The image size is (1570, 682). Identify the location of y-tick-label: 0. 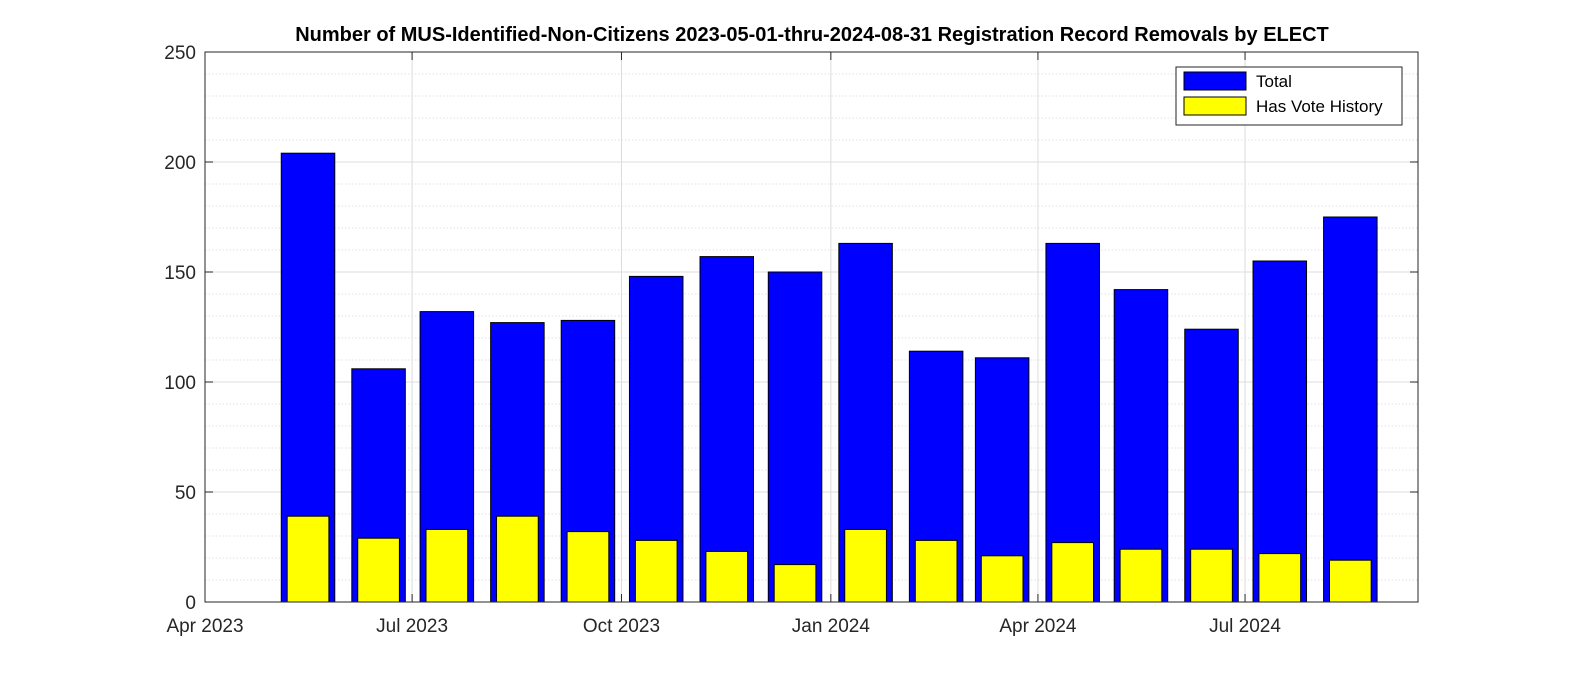
(190, 603).